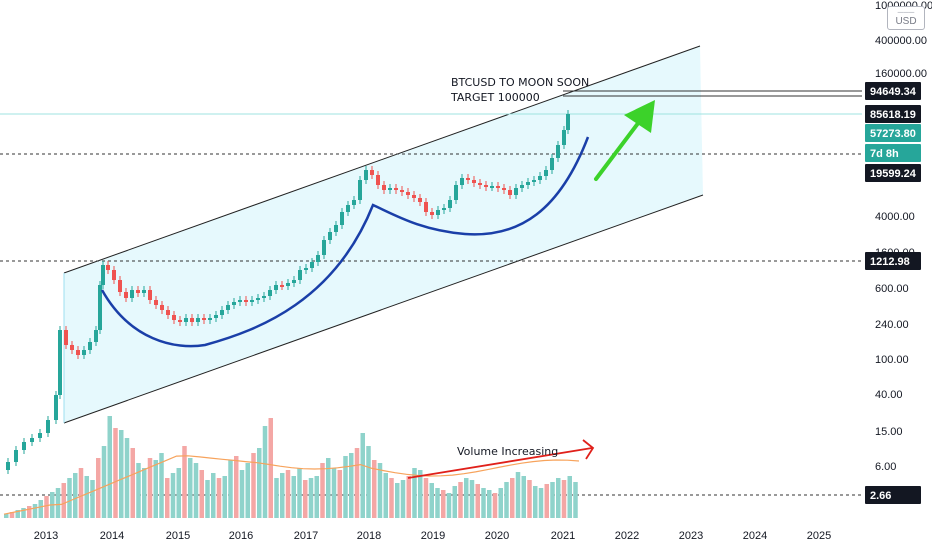 This screenshot has height=550, width=932. I want to click on price-label: 94649.34, so click(893, 92).